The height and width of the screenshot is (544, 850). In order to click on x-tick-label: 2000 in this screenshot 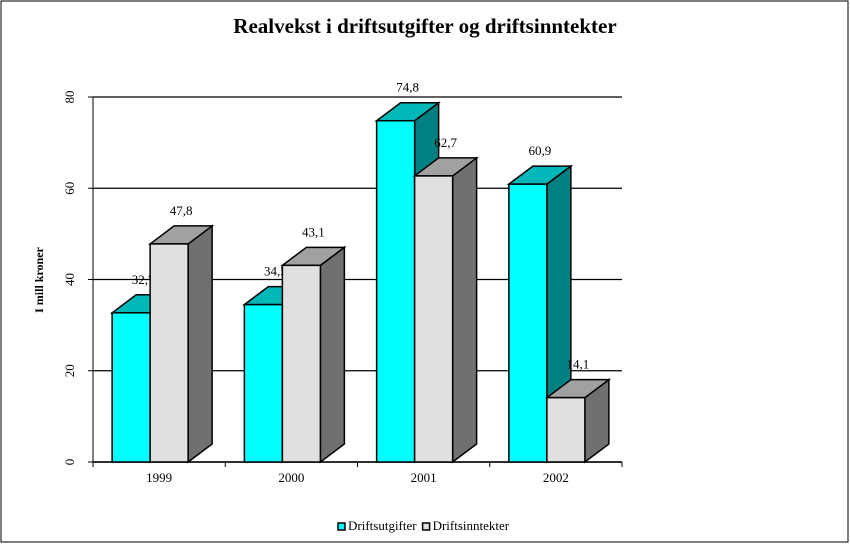, I will do `click(291, 477)`.